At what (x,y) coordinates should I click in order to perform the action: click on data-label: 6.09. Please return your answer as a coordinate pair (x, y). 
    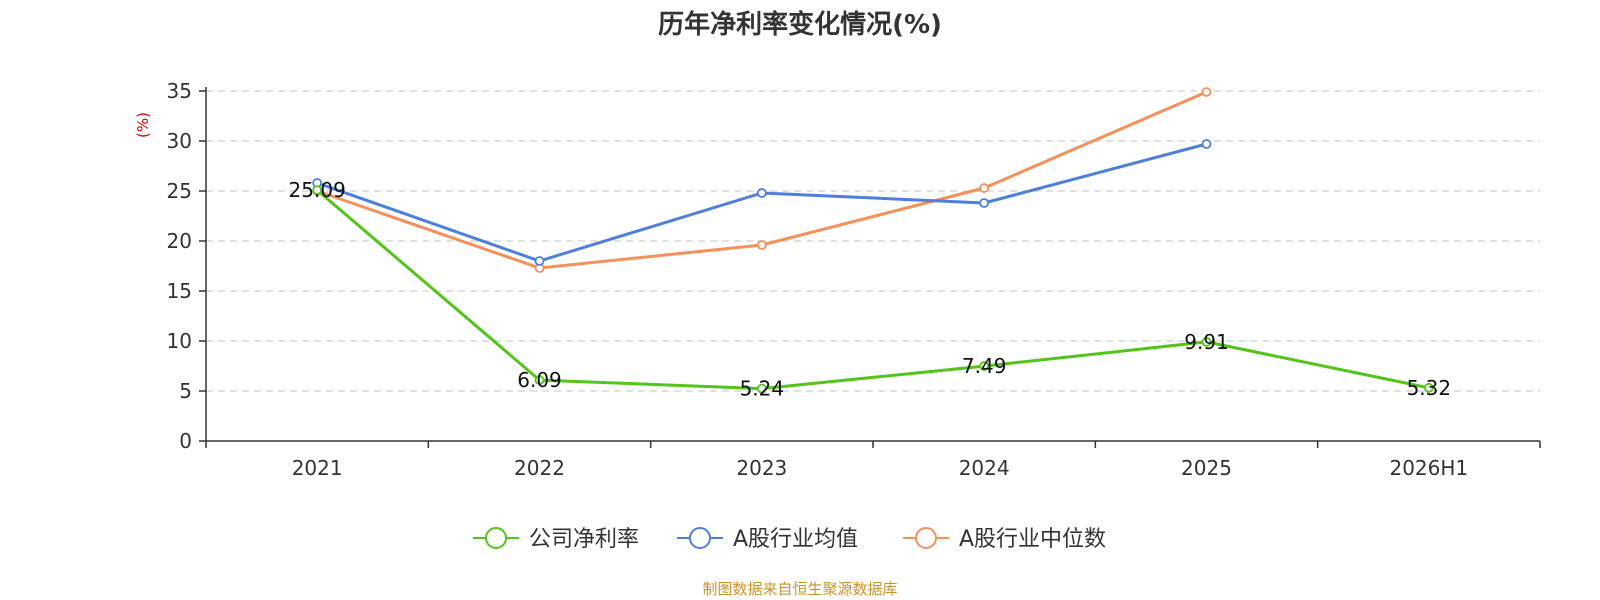
    Looking at the image, I should click on (539, 380).